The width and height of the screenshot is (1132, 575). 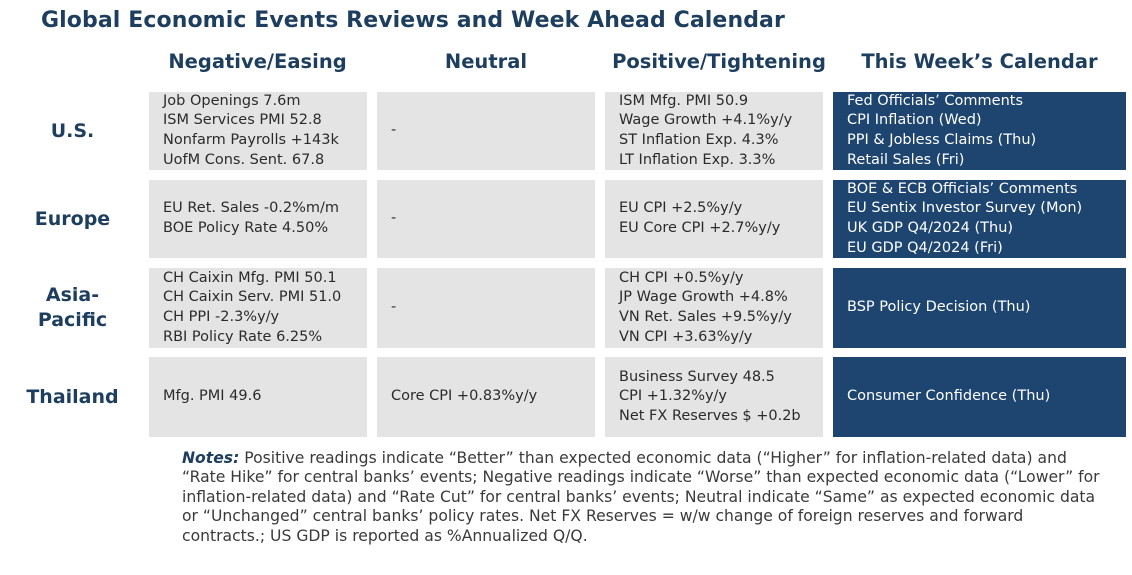 I want to click on cell-line: BSP Policy Decision (Thu), so click(x=939, y=307).